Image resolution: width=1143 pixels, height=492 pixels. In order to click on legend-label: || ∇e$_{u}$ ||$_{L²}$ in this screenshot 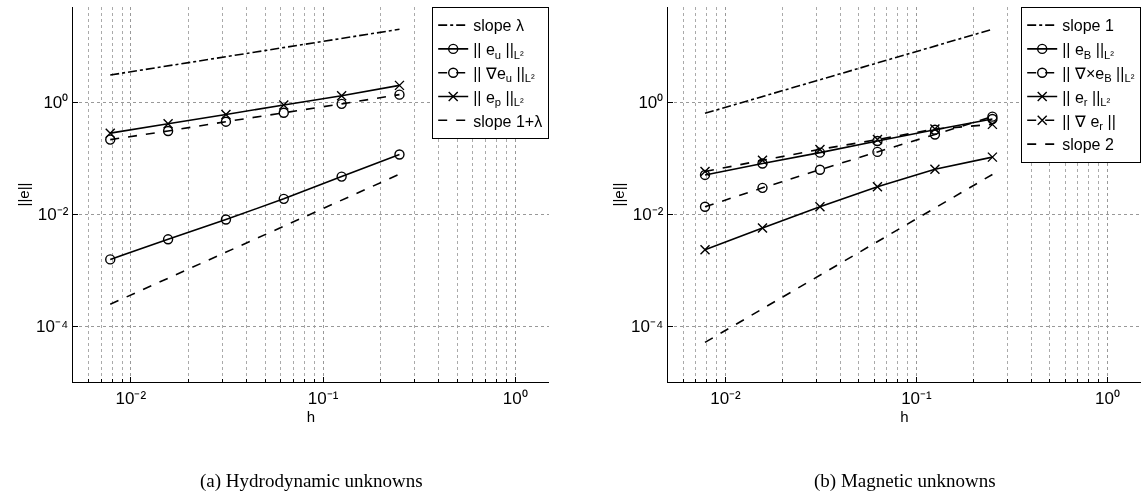, I will do `click(504, 74)`.